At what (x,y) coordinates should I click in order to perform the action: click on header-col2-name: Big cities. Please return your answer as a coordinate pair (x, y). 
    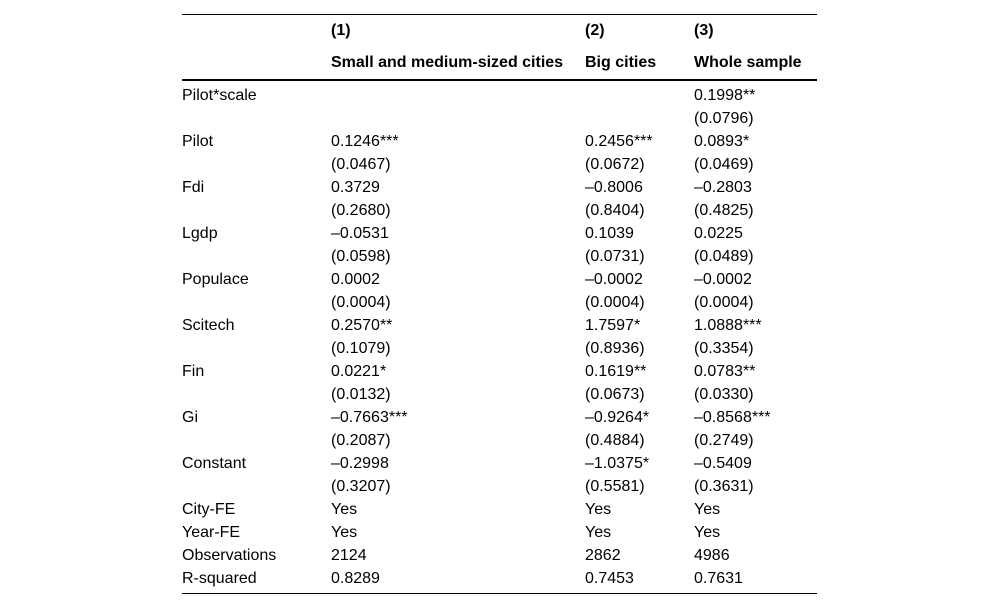
    Looking at the image, I should click on (639, 64).